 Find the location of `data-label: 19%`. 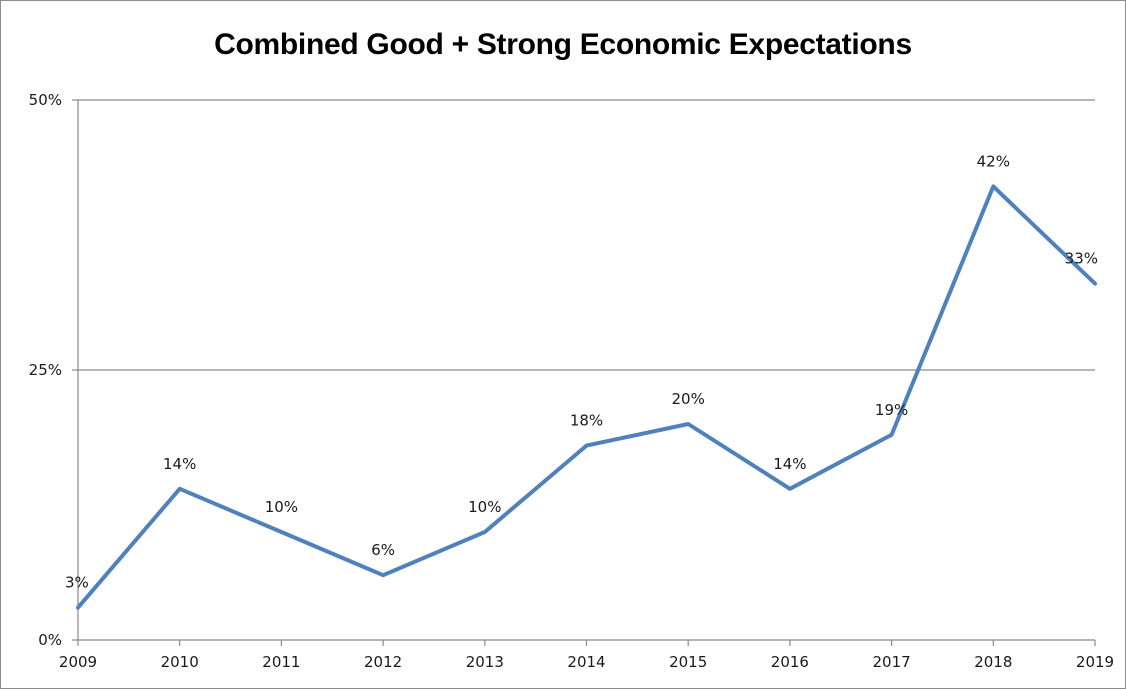

data-label: 19% is located at coordinates (891, 410).